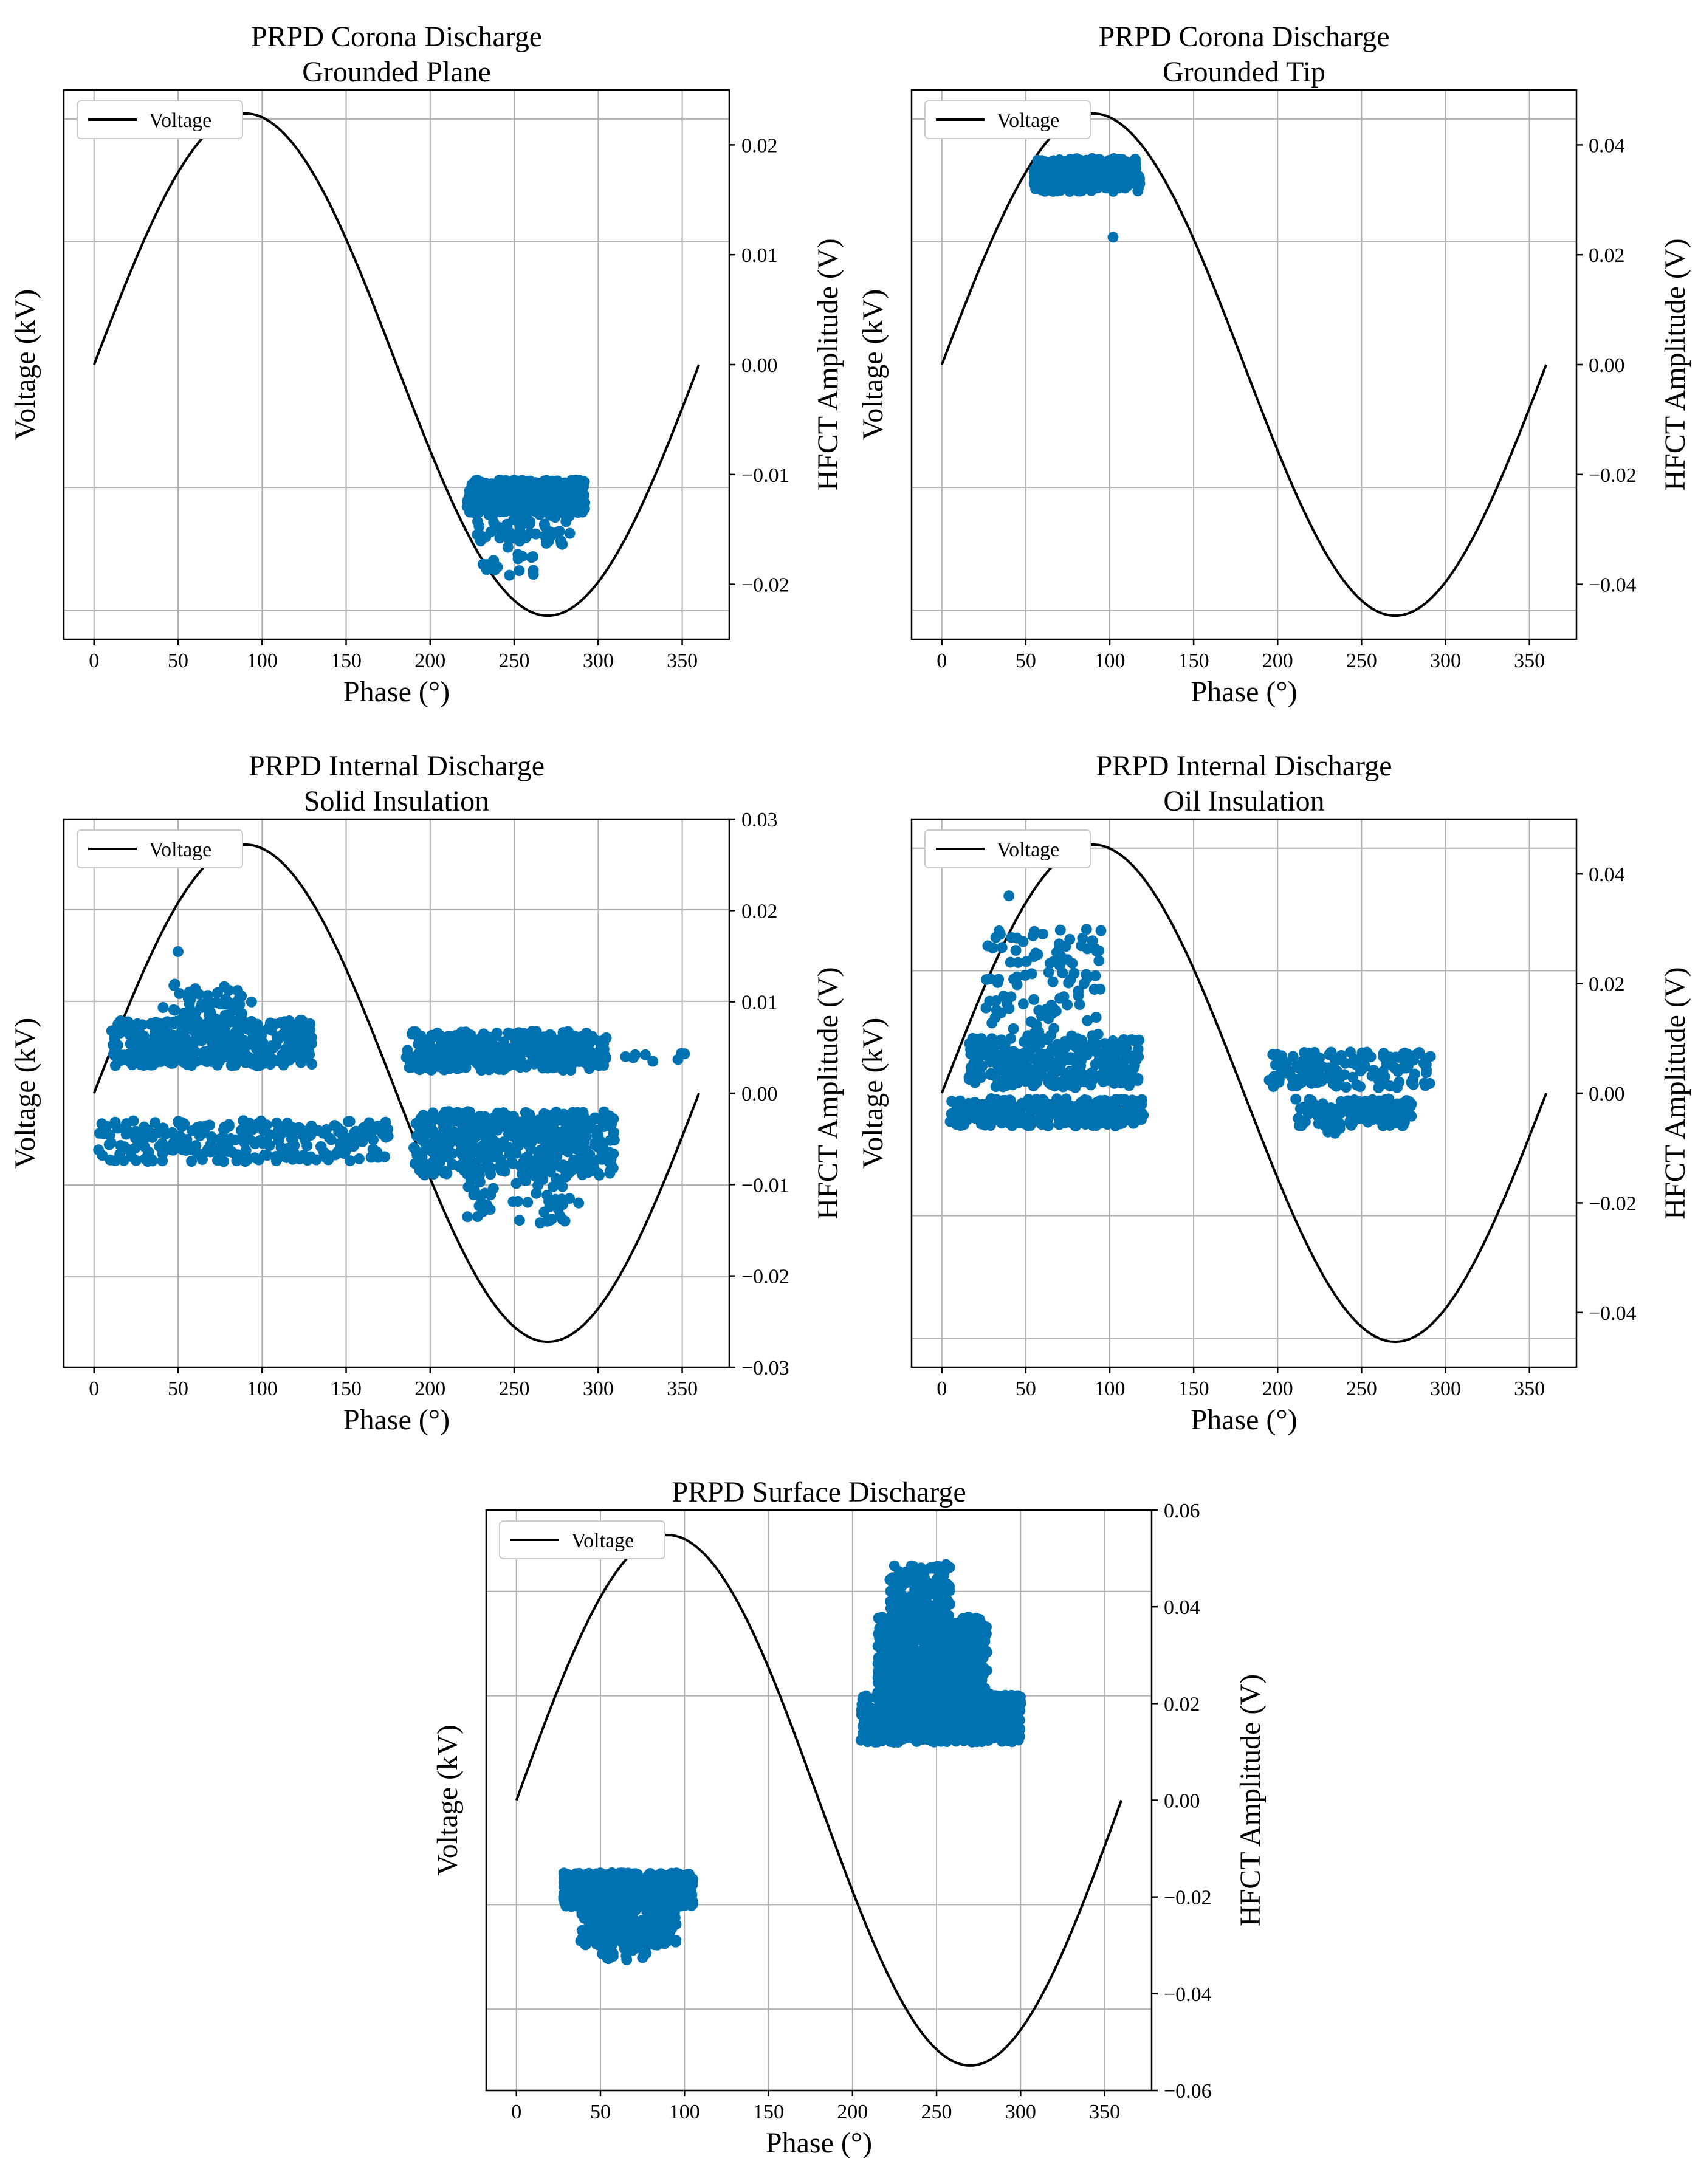 The height and width of the screenshot is (2184, 1698). I want to click on chart-title: PRPD Corona Discharge, so click(396, 37).